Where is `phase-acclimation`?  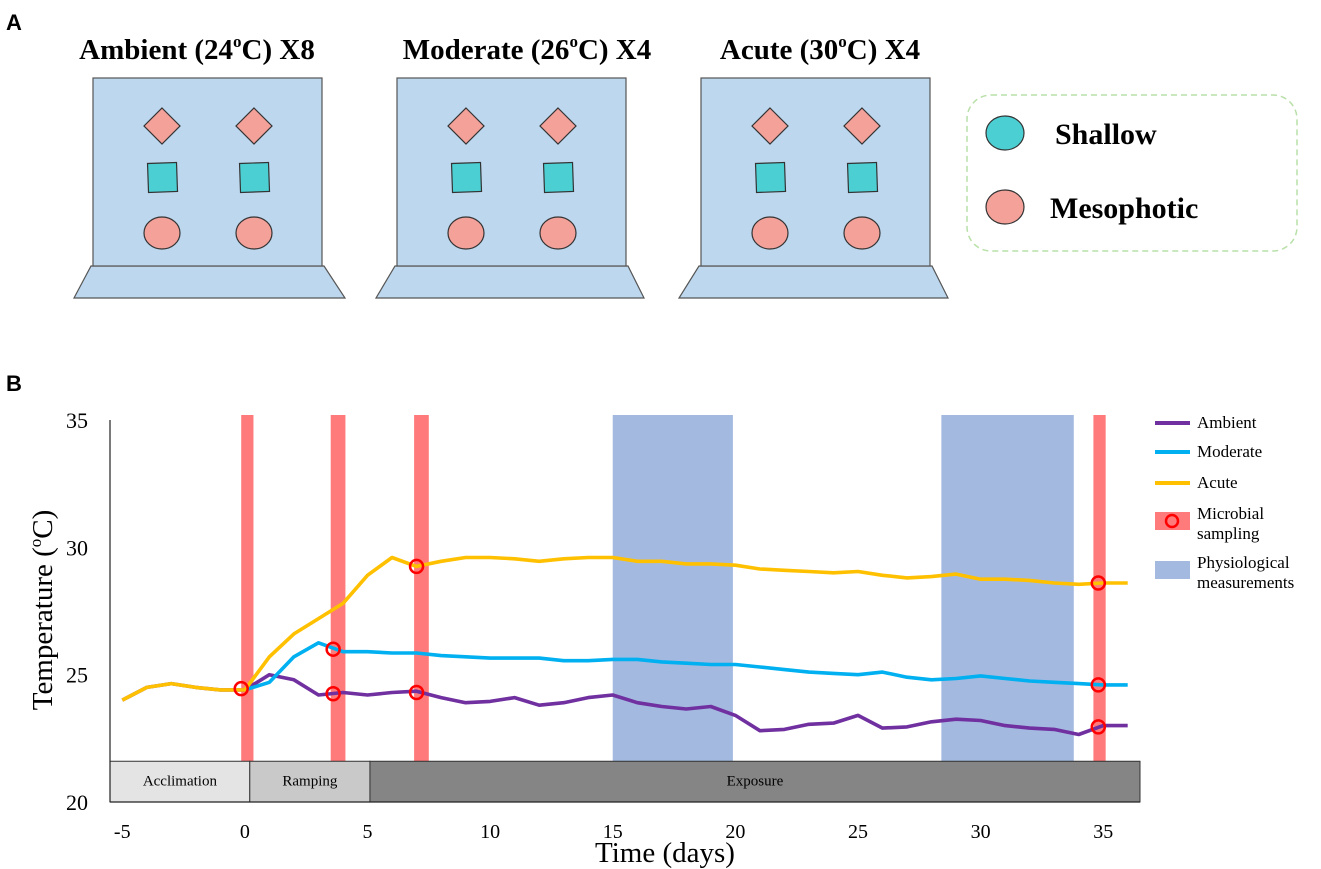 phase-acclimation is located at coordinates (180, 781).